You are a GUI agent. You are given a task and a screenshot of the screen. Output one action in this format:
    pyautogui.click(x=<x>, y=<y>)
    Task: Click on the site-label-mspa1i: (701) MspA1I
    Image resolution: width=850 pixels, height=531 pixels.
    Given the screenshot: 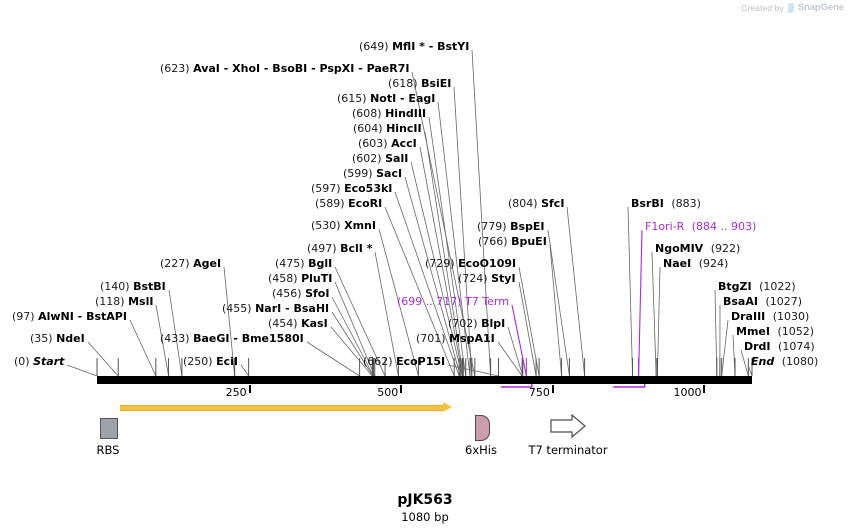 What is the action you would take?
    pyautogui.click(x=455, y=339)
    